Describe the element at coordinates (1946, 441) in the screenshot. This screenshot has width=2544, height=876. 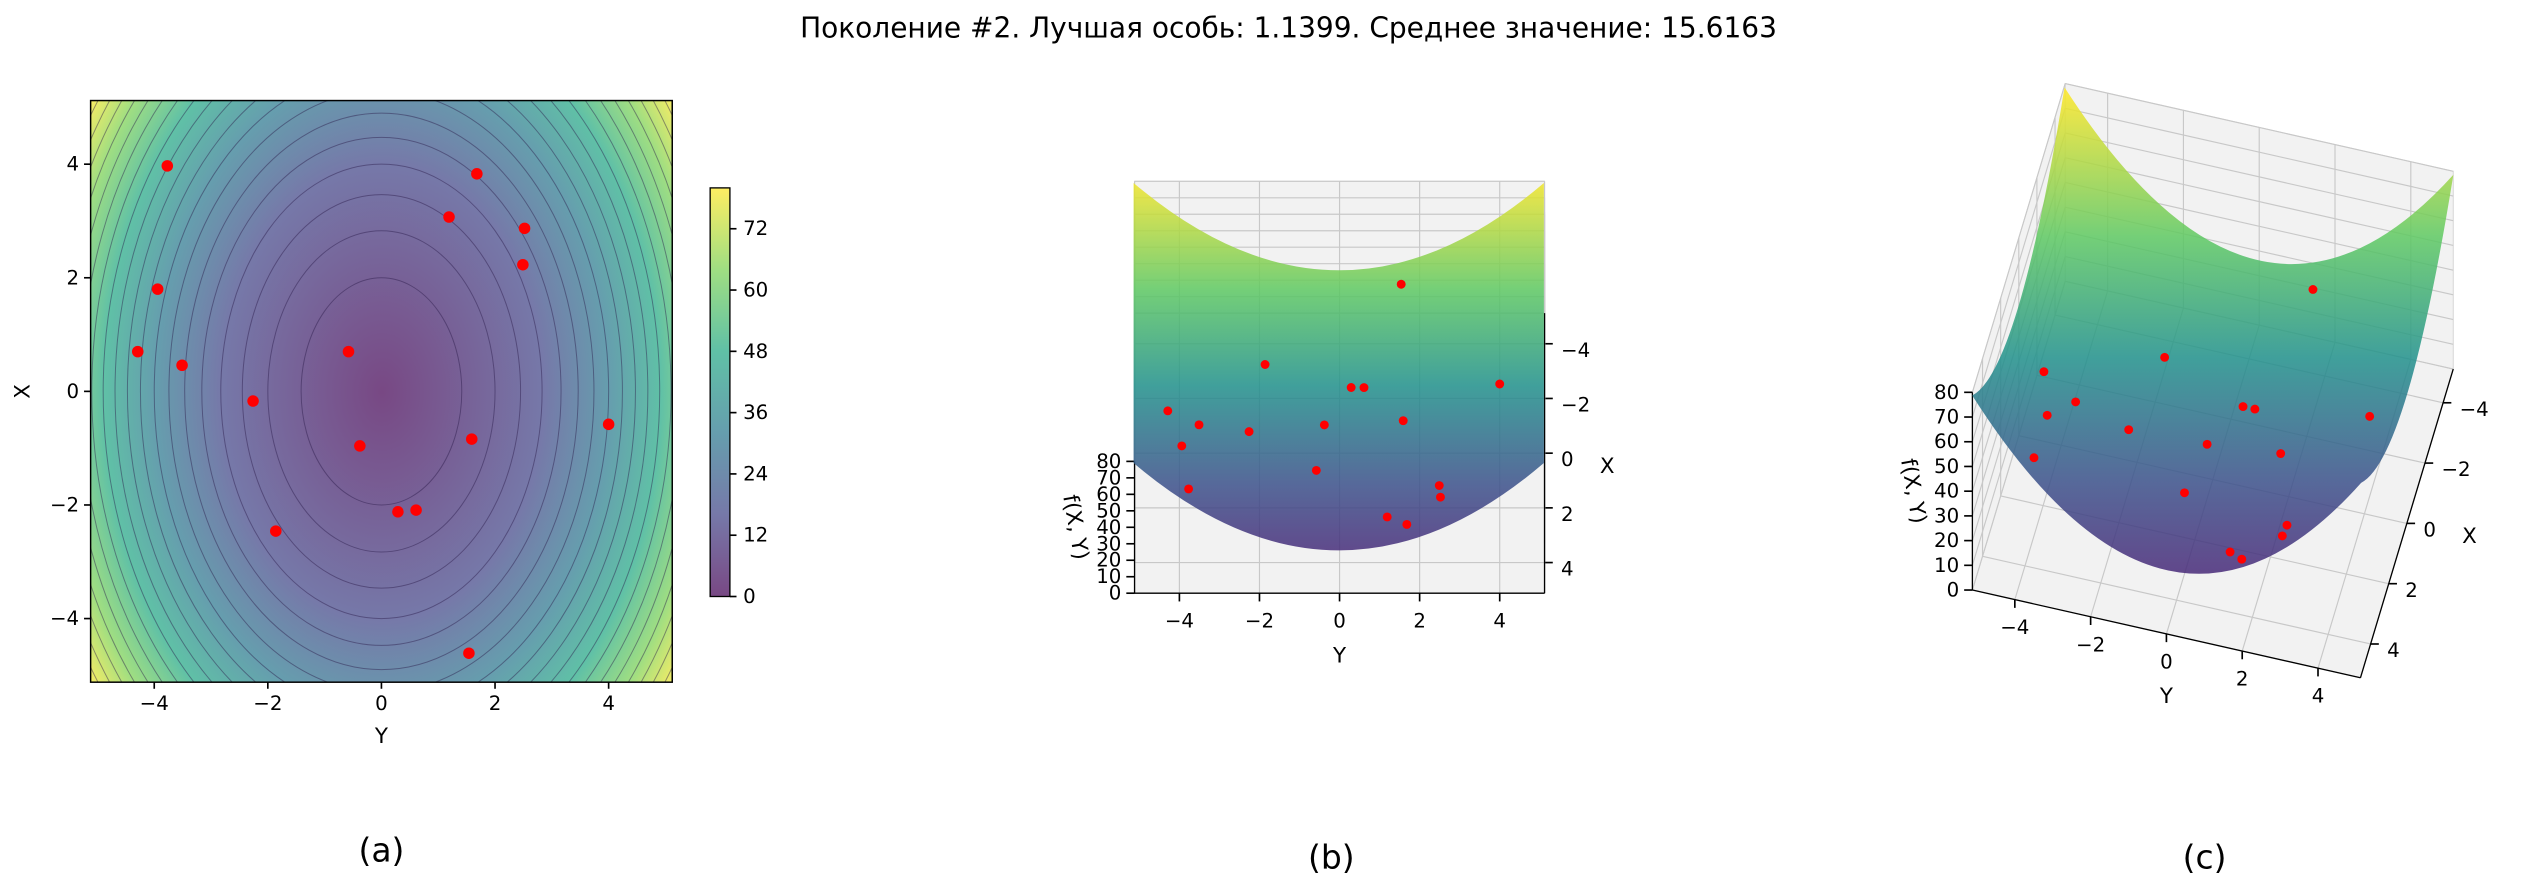
I see `z-tick-label: 60` at that location.